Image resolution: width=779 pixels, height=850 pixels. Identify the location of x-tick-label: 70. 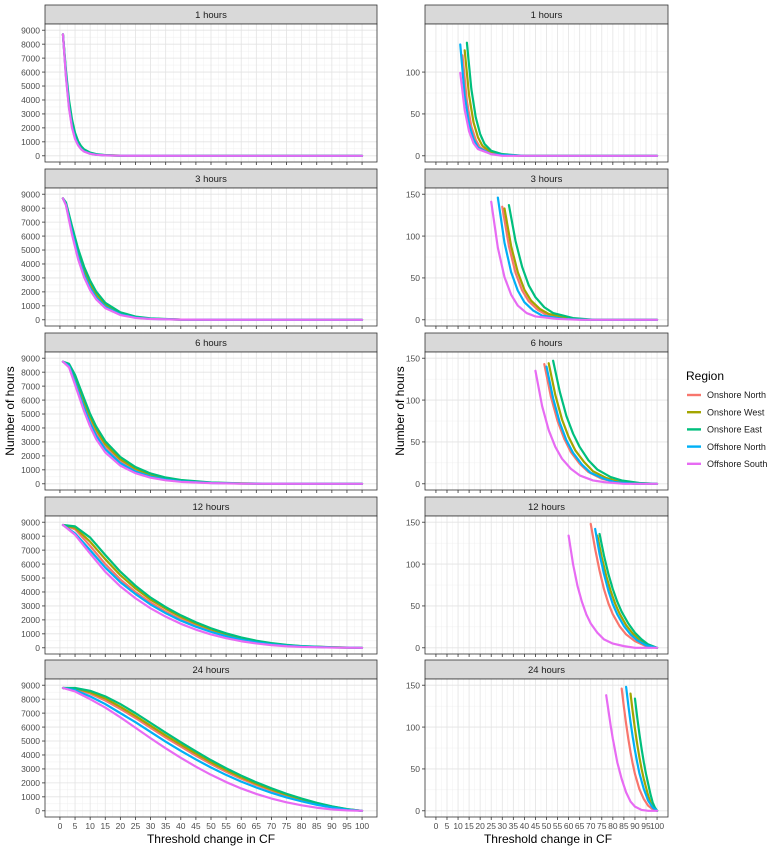
(272, 826).